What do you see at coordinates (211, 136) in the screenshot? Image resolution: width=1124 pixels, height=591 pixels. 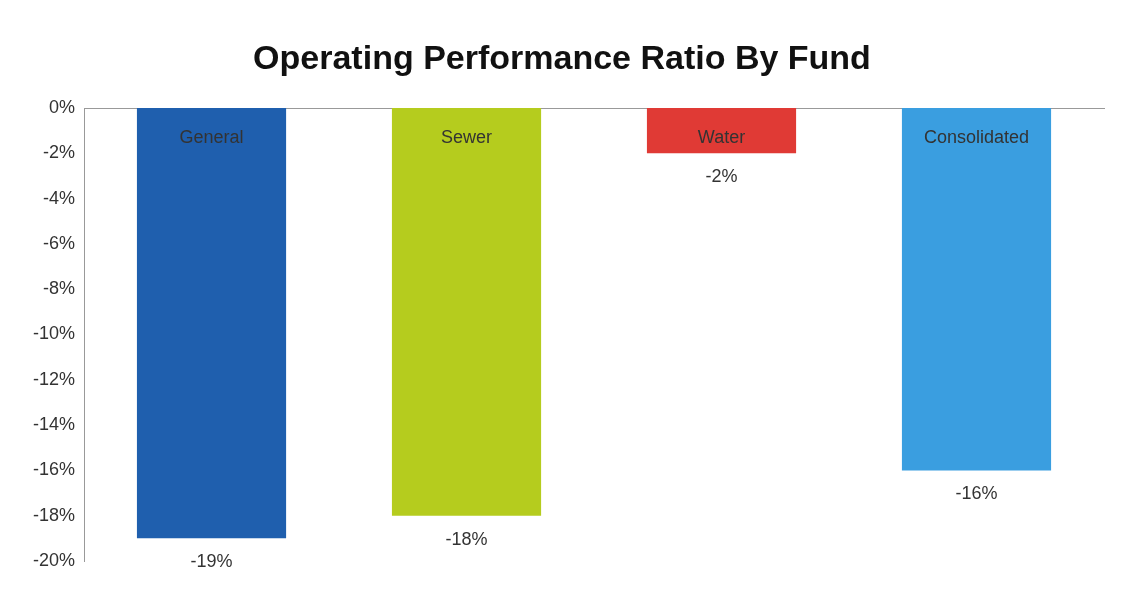 I see `x-tick-label: General` at bounding box center [211, 136].